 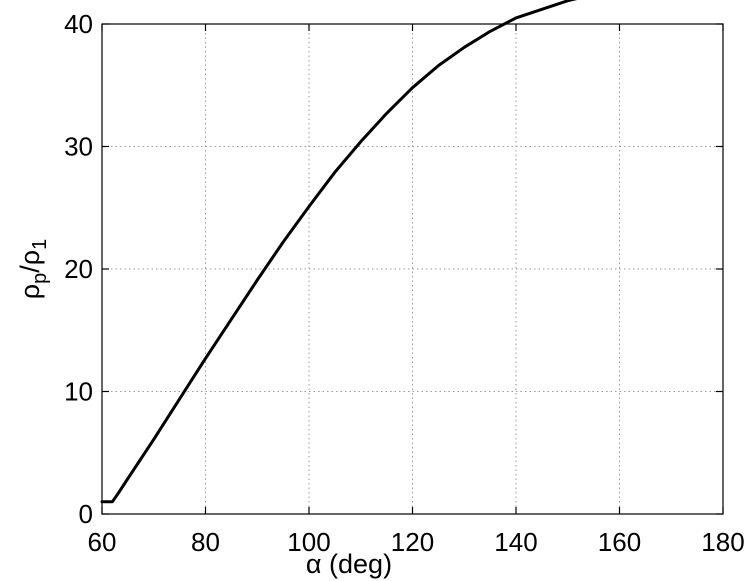 What do you see at coordinates (515, 542) in the screenshot?
I see `x-tick-label-4: 140` at bounding box center [515, 542].